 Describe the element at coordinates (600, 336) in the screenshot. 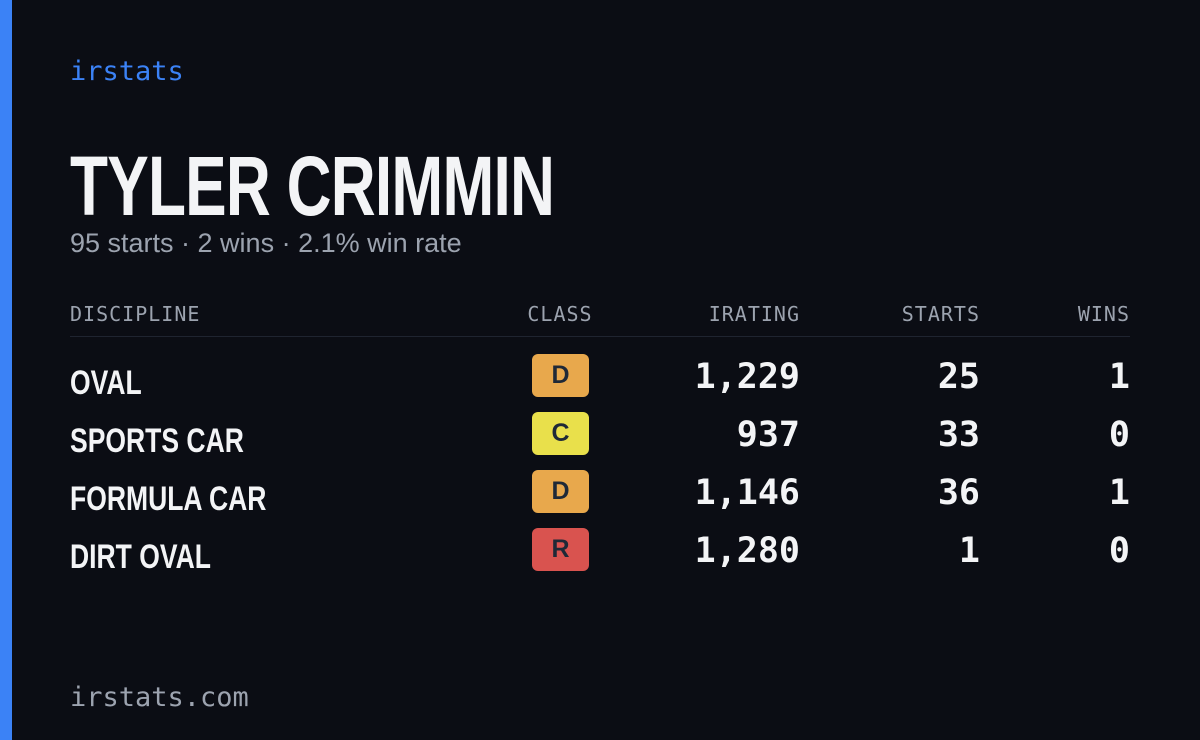

I see `header-rule` at that location.